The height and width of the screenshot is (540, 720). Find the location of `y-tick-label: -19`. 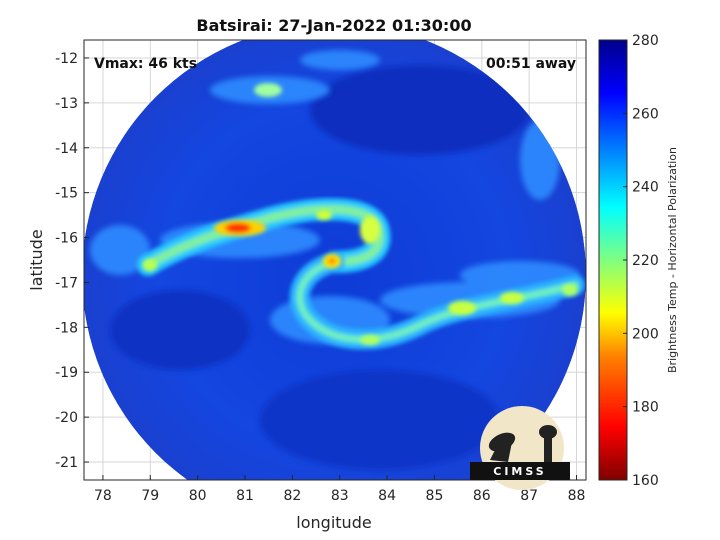

y-tick-label: -19 is located at coordinates (66, 373).